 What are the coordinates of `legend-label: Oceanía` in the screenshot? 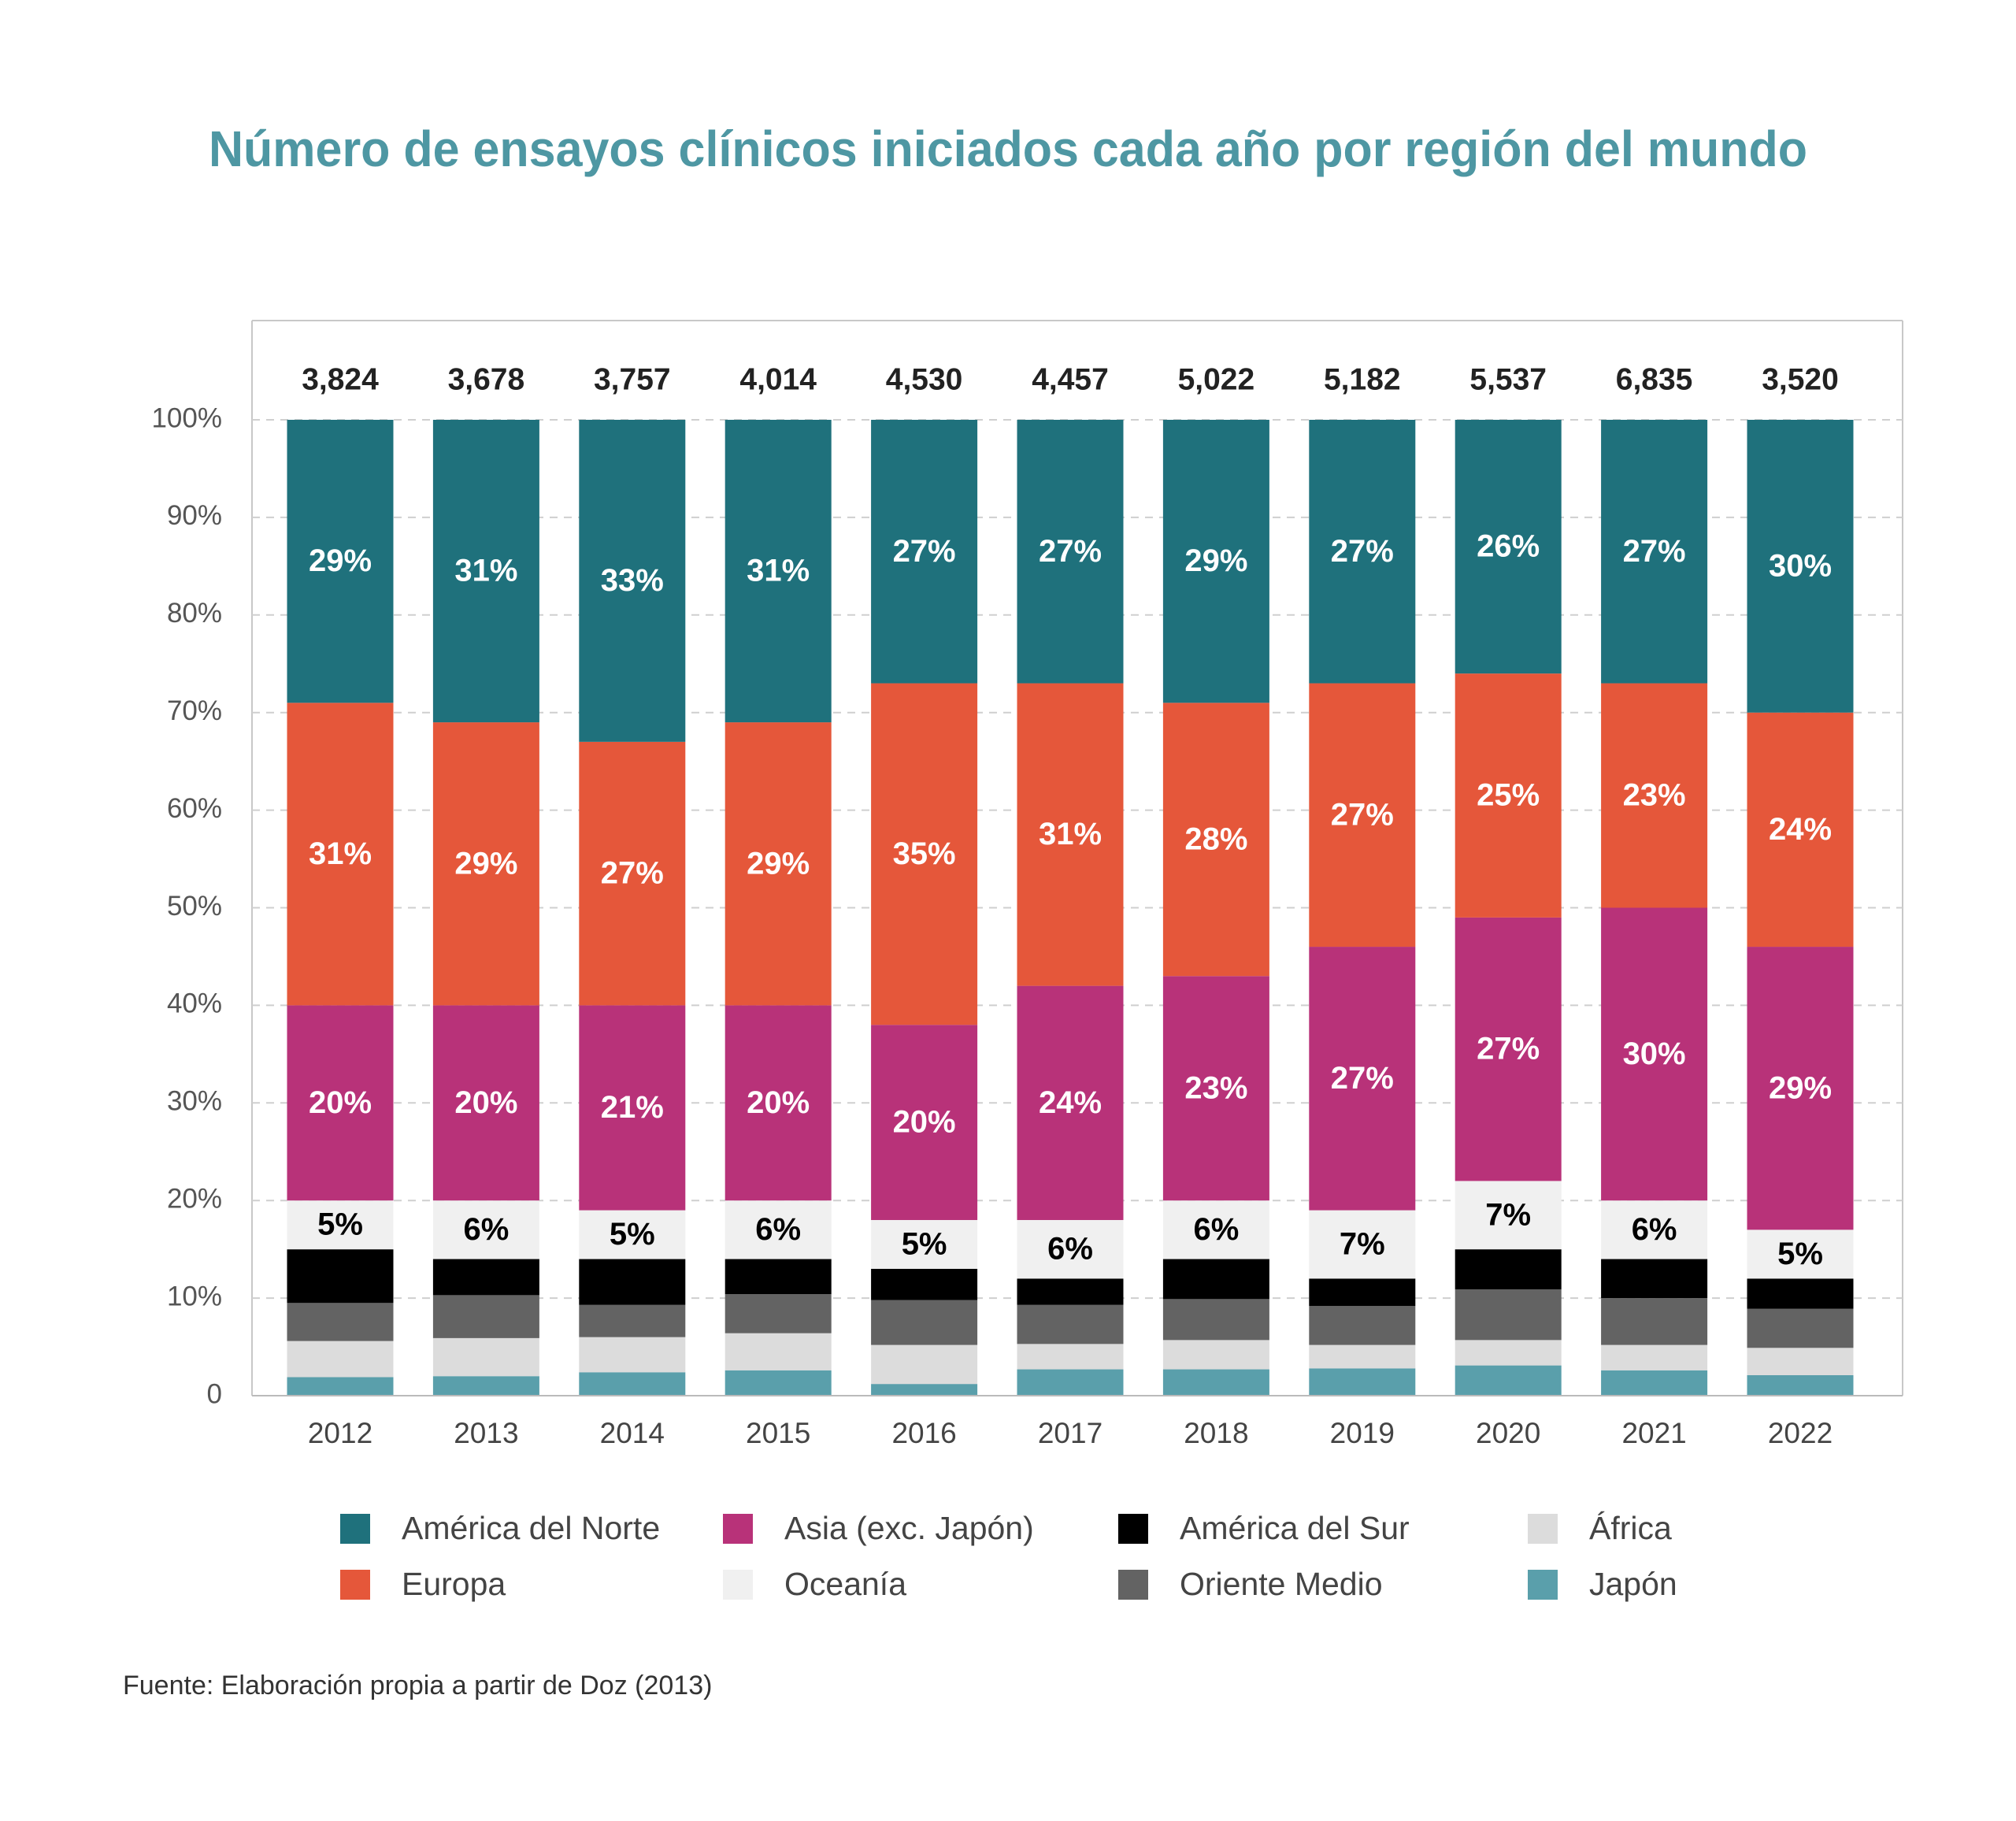 It's located at (845, 1584).